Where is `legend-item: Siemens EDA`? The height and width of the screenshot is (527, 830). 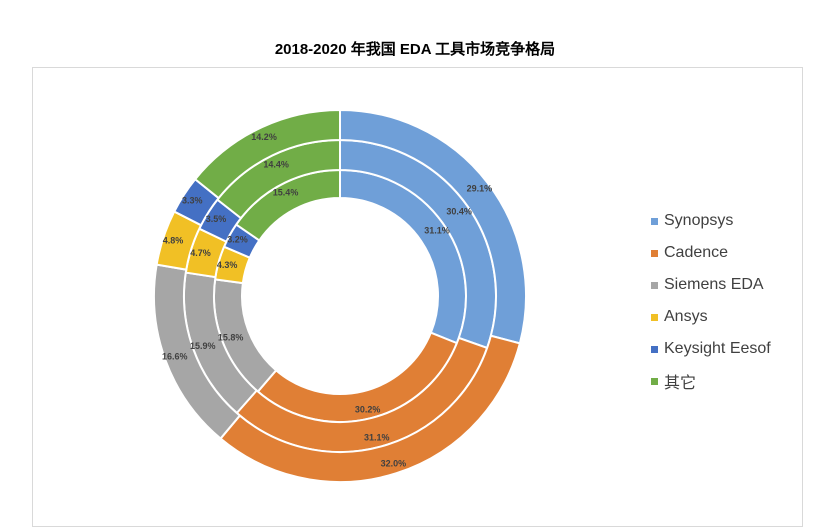
legend-item: Siemens EDA is located at coordinates (711, 285).